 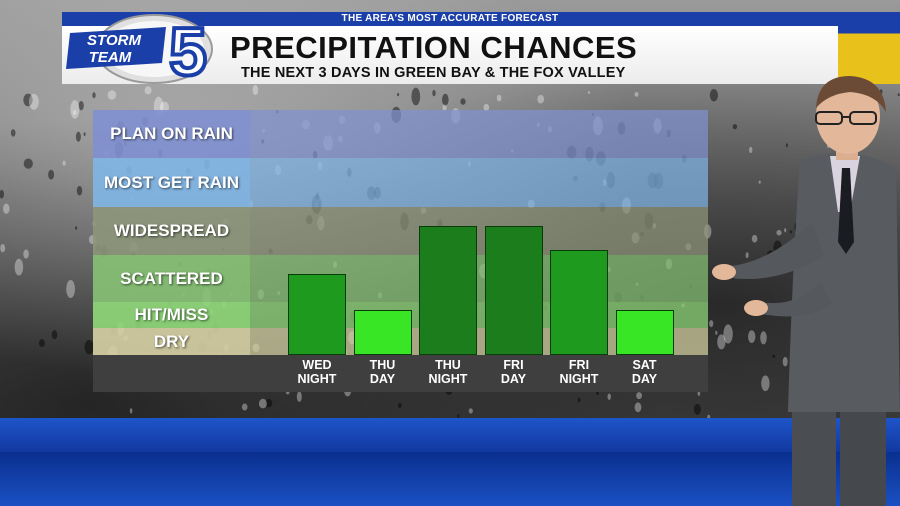 What do you see at coordinates (450, 435) in the screenshot?
I see `lower-banner-top` at bounding box center [450, 435].